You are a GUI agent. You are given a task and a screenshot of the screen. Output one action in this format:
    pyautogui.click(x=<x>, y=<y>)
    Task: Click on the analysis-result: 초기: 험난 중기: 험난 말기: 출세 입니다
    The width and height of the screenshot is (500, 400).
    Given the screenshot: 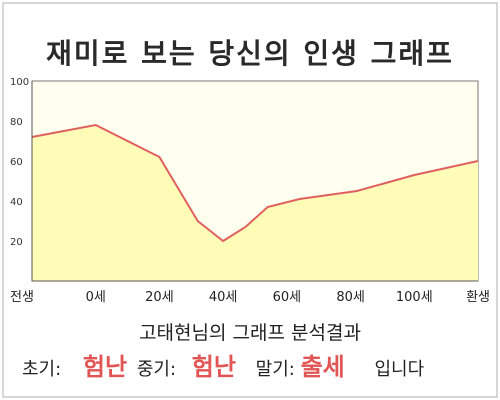 What is the action you would take?
    pyautogui.click(x=257, y=364)
    